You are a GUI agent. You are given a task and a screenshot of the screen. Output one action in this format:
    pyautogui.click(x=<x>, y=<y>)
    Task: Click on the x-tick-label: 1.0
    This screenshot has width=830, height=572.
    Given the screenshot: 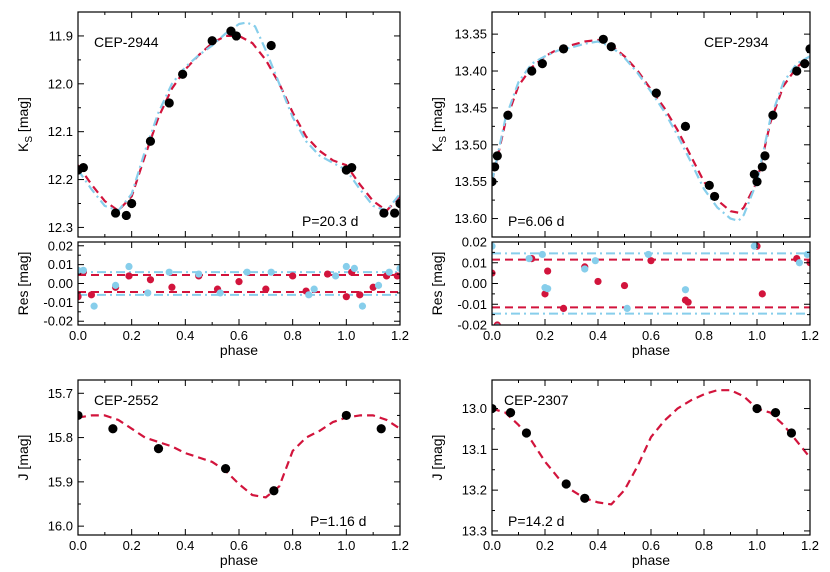 What is the action you would take?
    pyautogui.click(x=346, y=545)
    